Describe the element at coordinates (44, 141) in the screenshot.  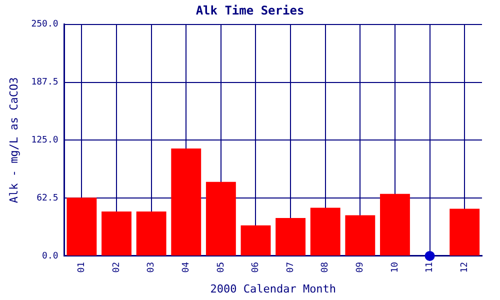
I see `y-tick-label: 125.0` at that location.